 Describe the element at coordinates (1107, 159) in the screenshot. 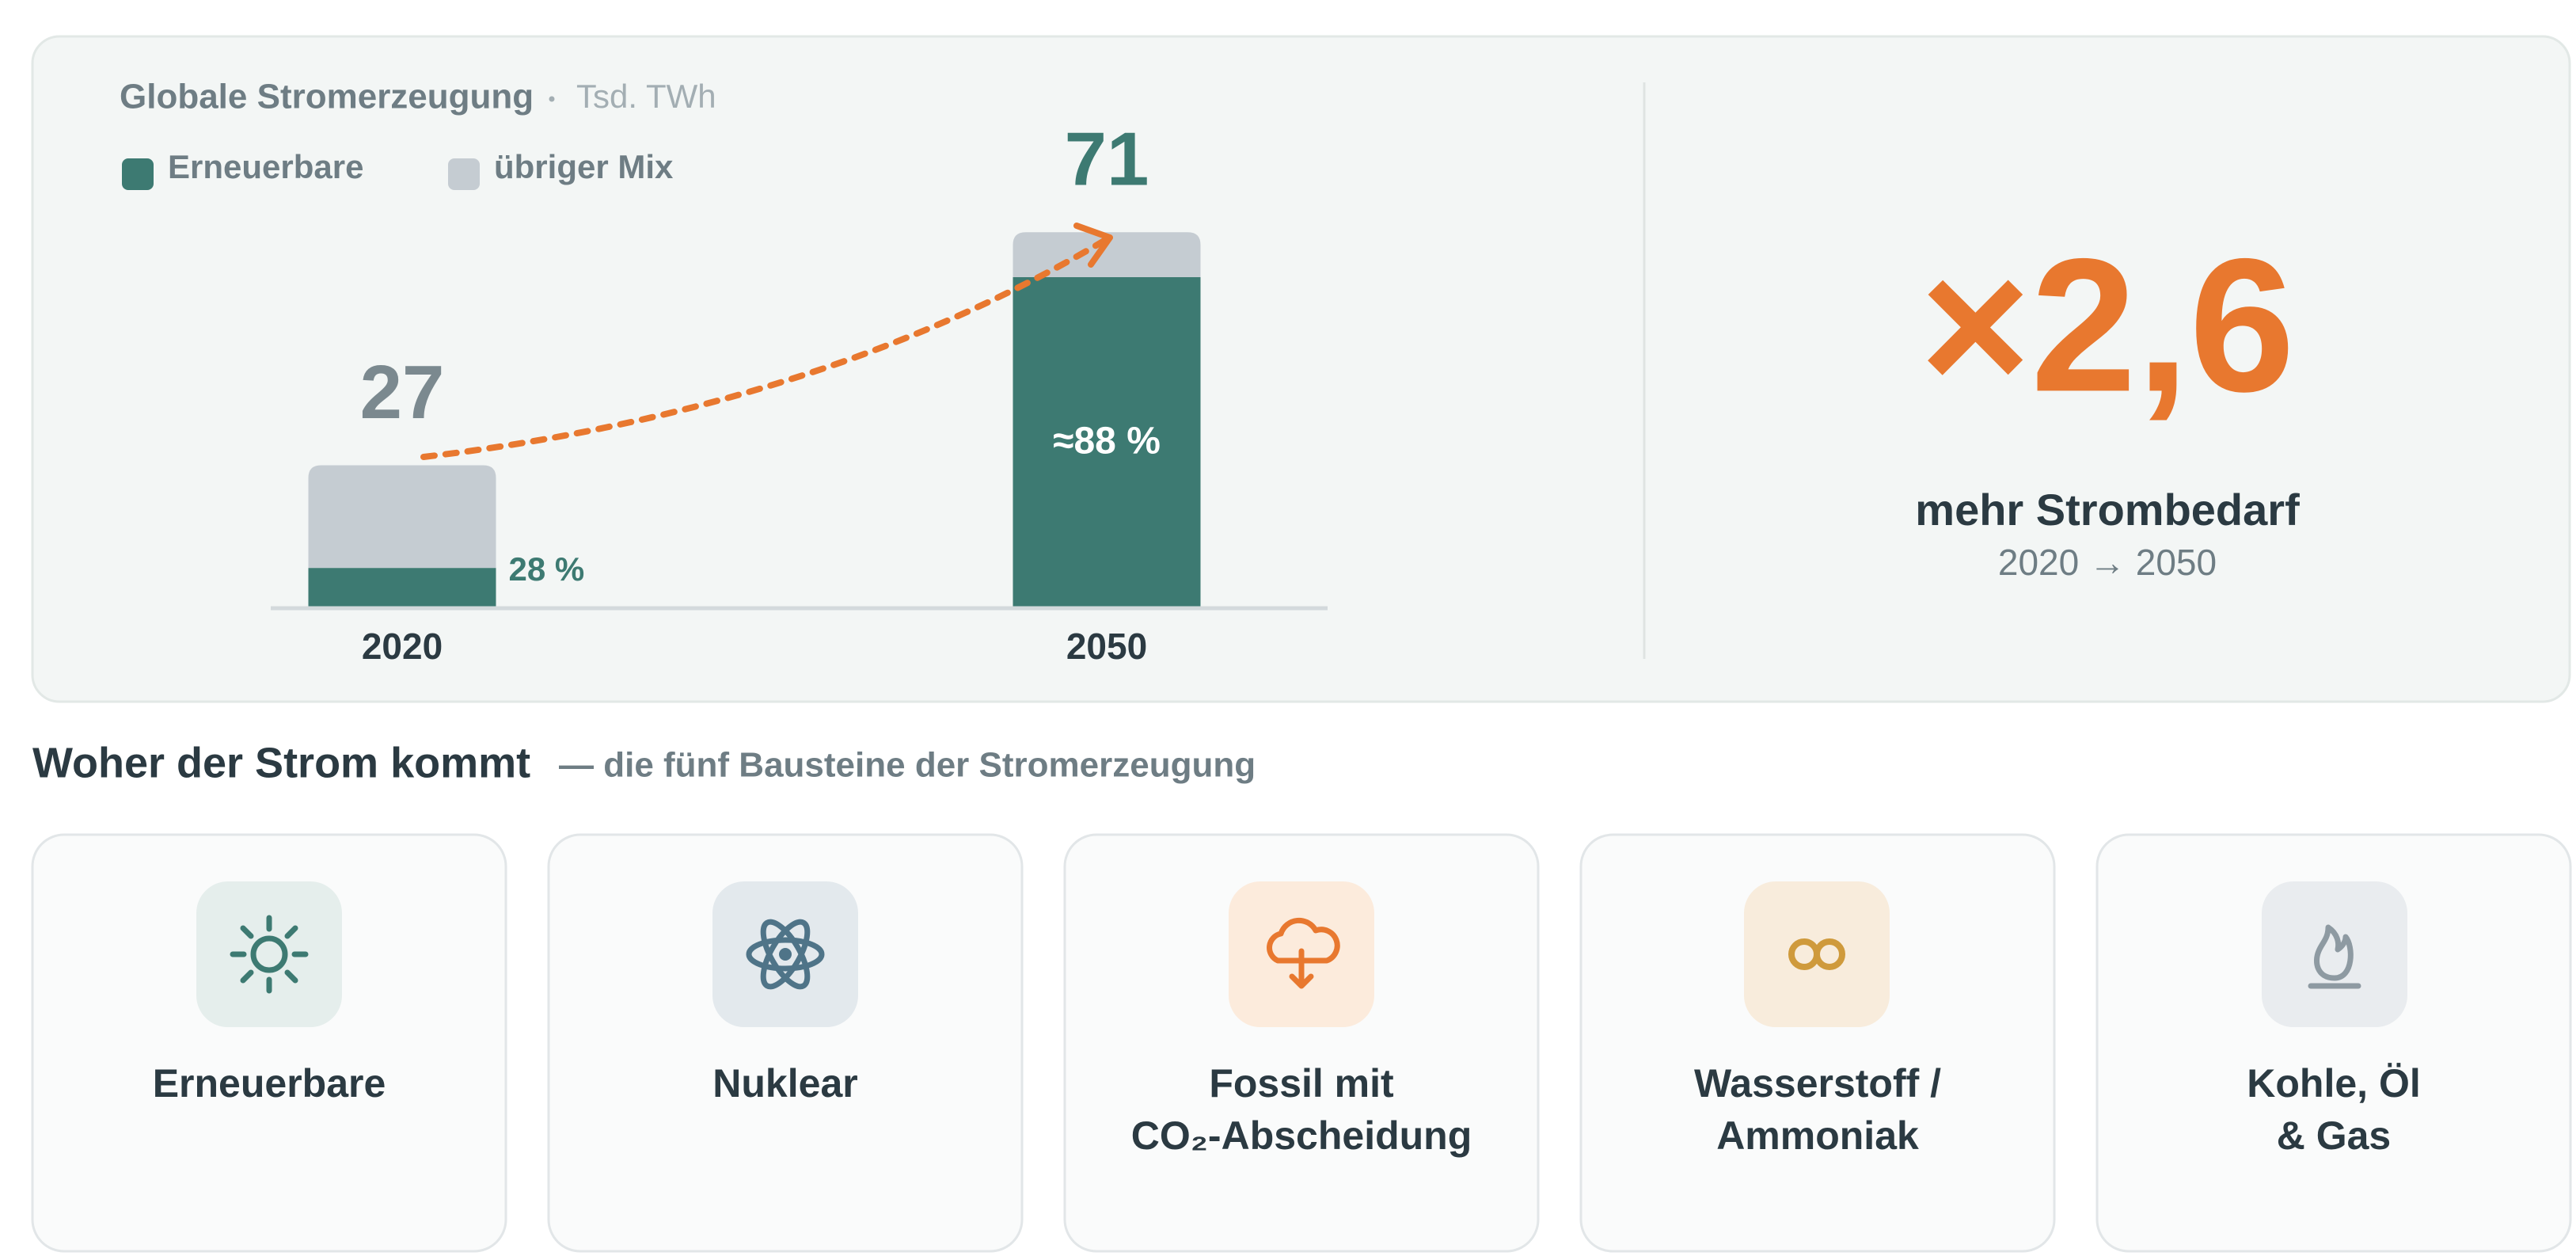

I see `bar-total: 71` at that location.